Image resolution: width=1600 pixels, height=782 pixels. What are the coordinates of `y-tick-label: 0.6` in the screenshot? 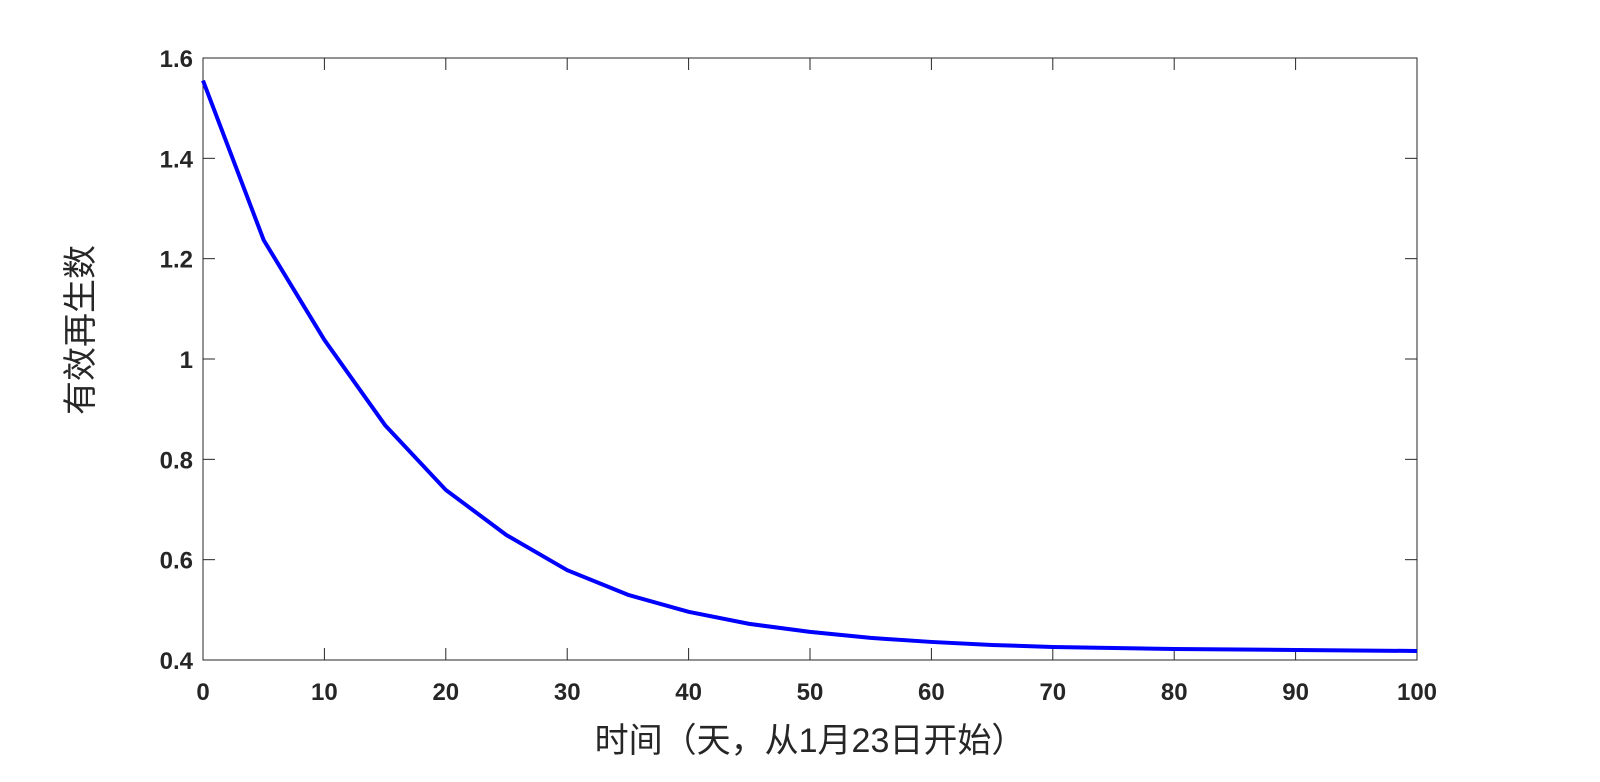 It's located at (176, 561).